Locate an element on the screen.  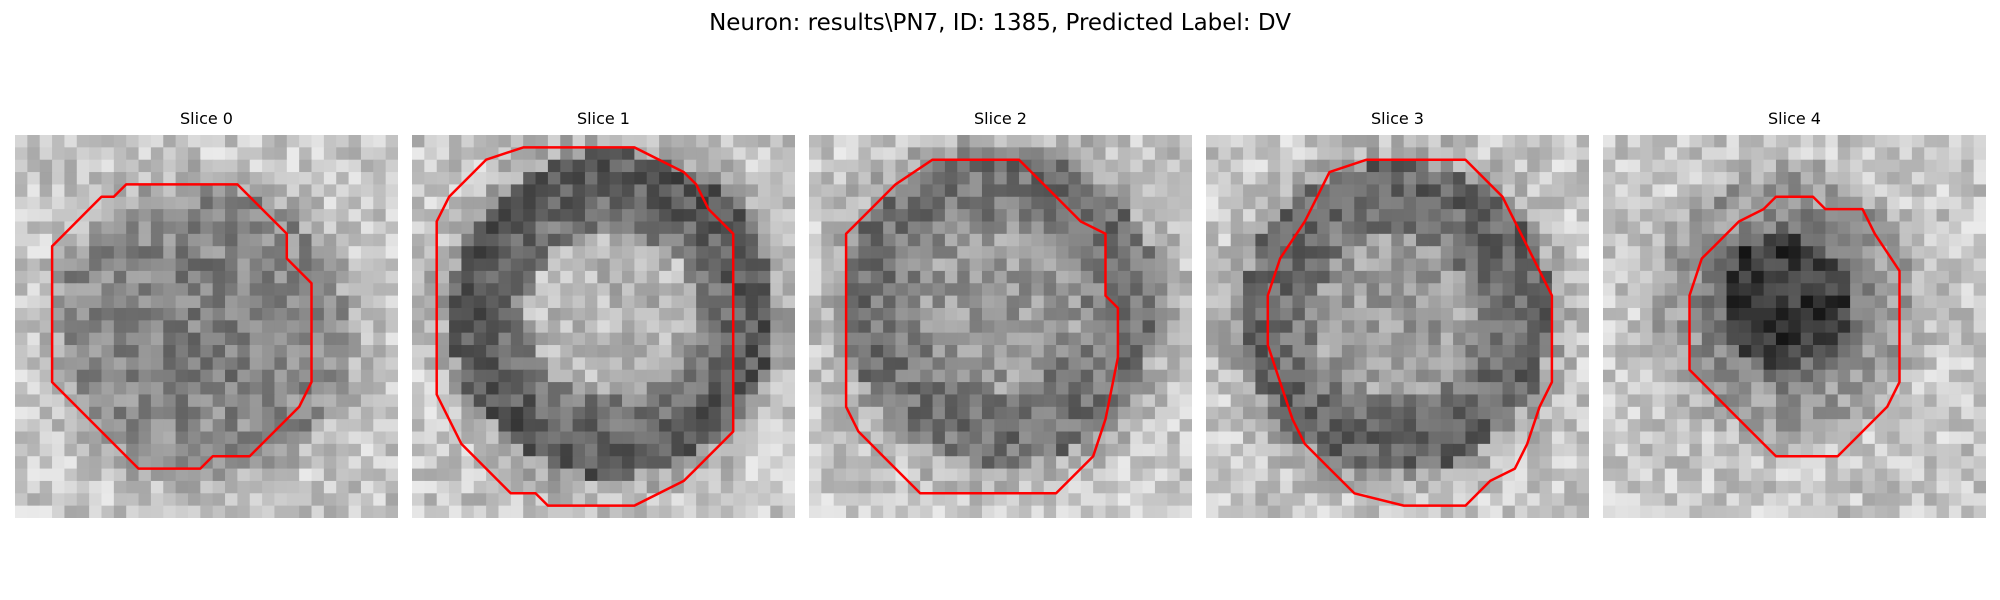
slice-title-1: Slice 1 is located at coordinates (603, 118).